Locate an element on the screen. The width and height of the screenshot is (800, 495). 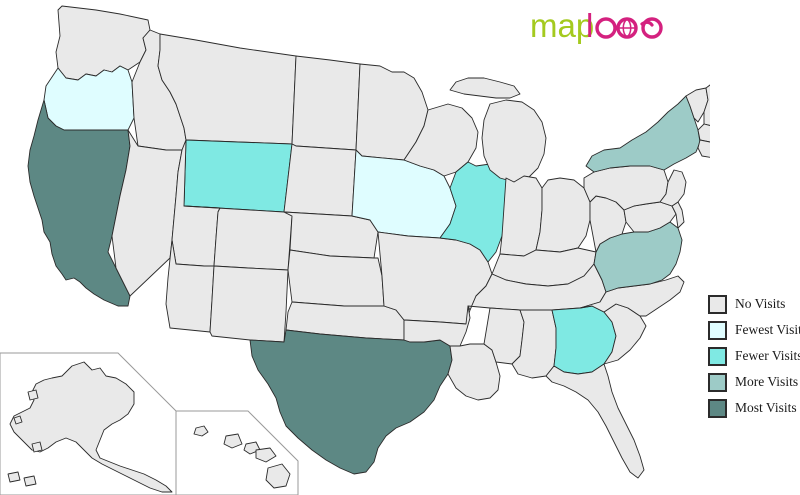
legend-swatch-more-visits is located at coordinates (717, 382).